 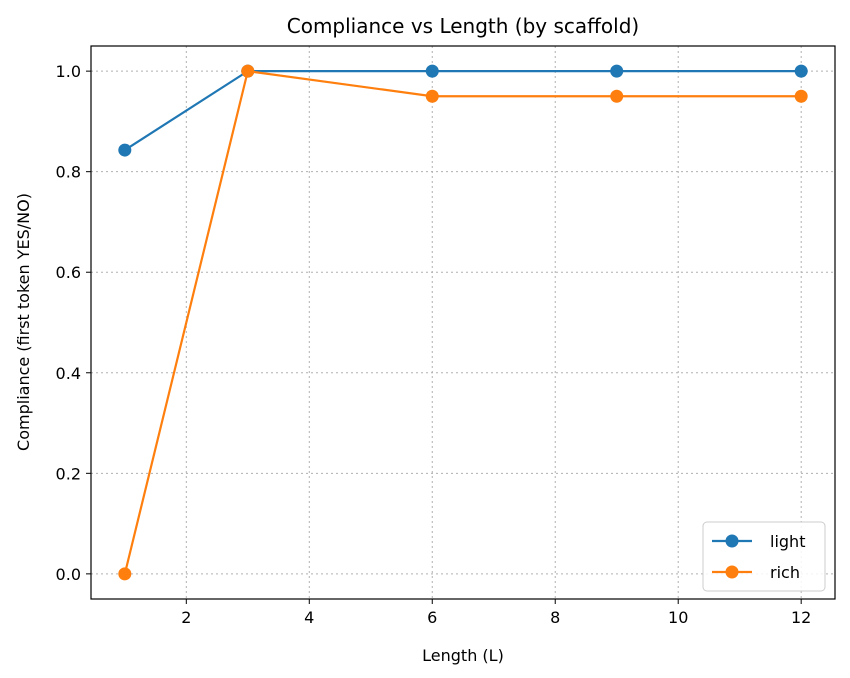 I want to click on legend-label-light: light, so click(x=787, y=541).